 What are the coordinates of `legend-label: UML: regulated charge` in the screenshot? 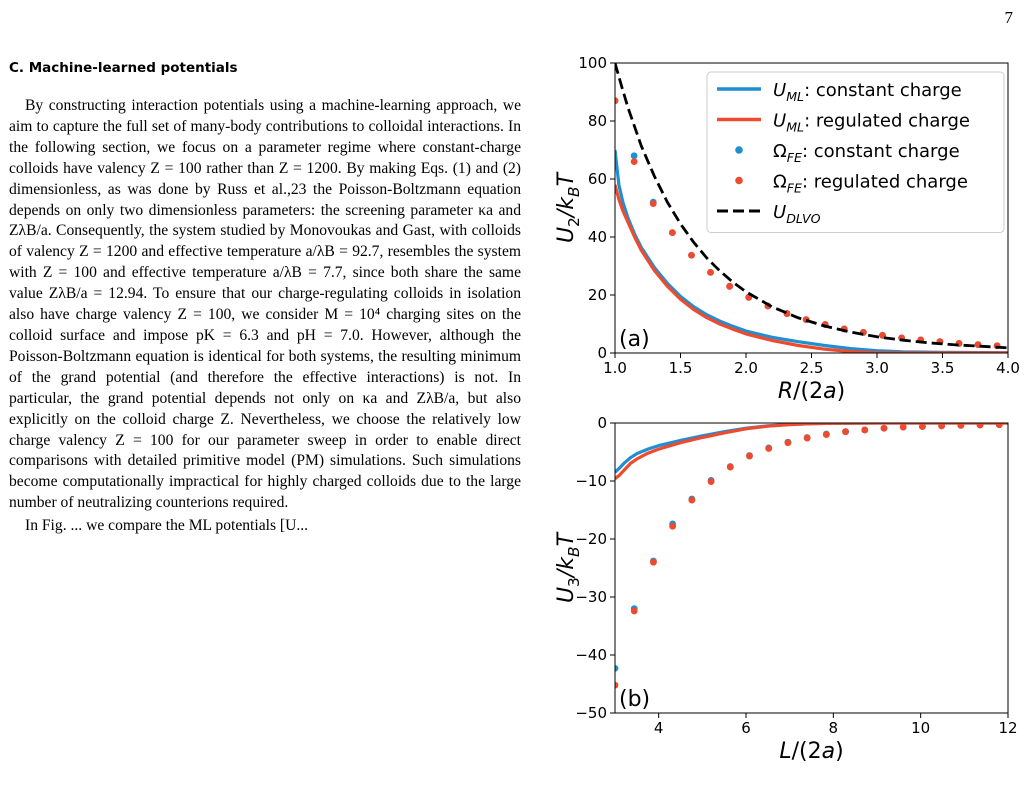 It's located at (871, 123).